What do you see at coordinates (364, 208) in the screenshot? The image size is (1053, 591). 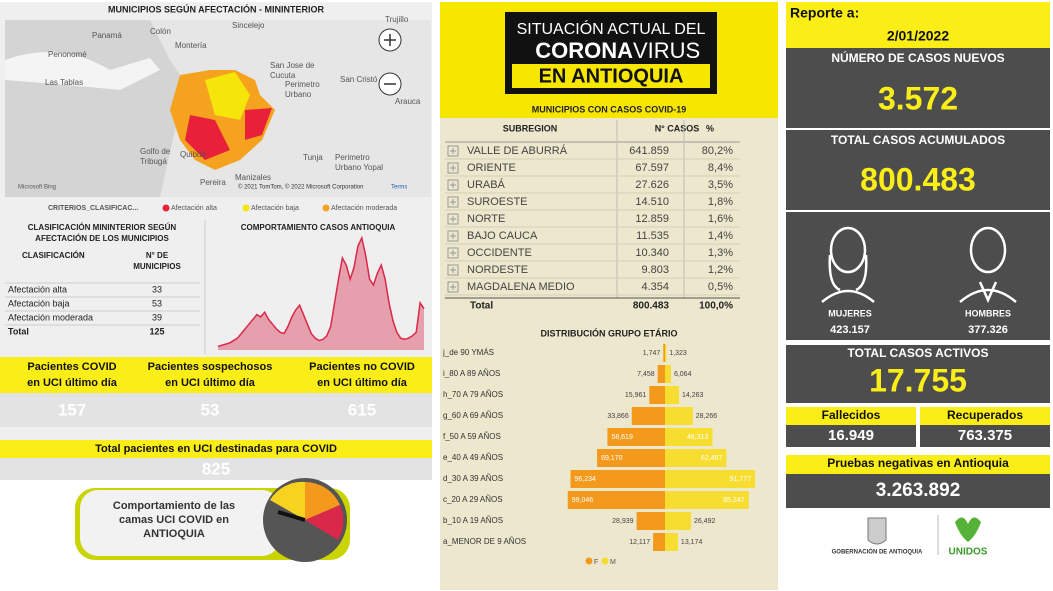 I see `legend-label: Afectación moderada` at bounding box center [364, 208].